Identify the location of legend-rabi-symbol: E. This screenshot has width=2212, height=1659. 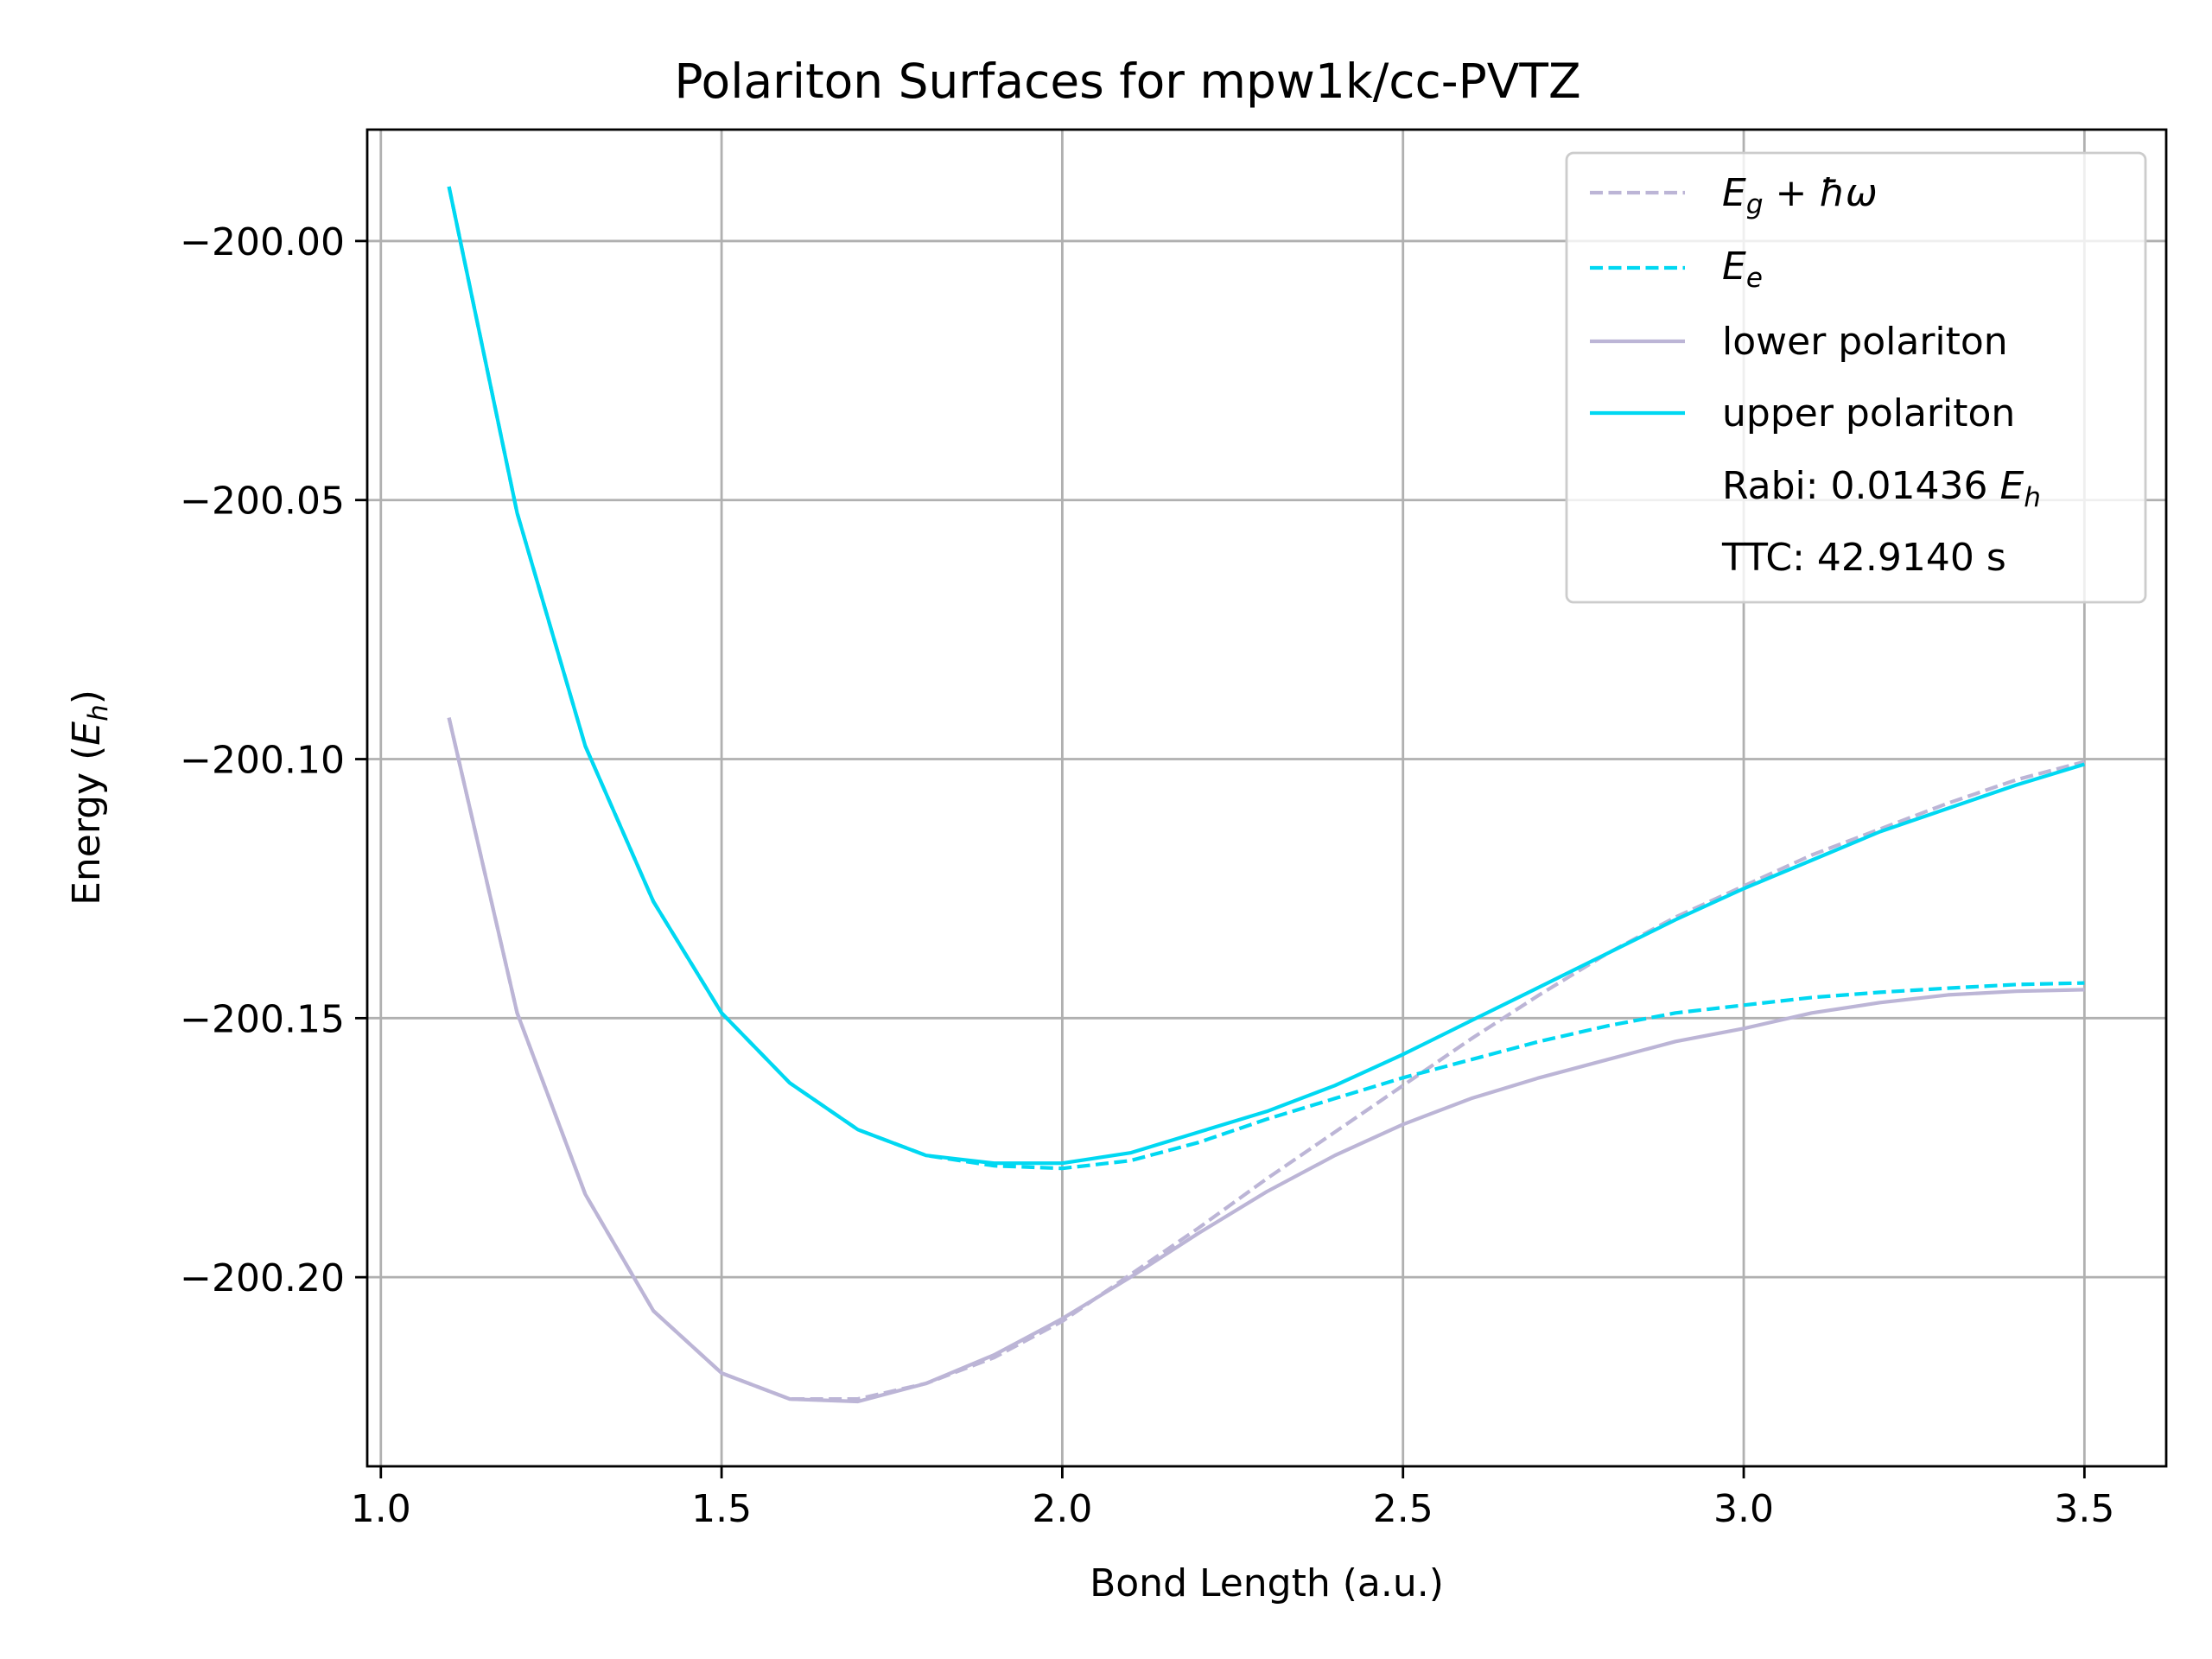
(2011, 486).